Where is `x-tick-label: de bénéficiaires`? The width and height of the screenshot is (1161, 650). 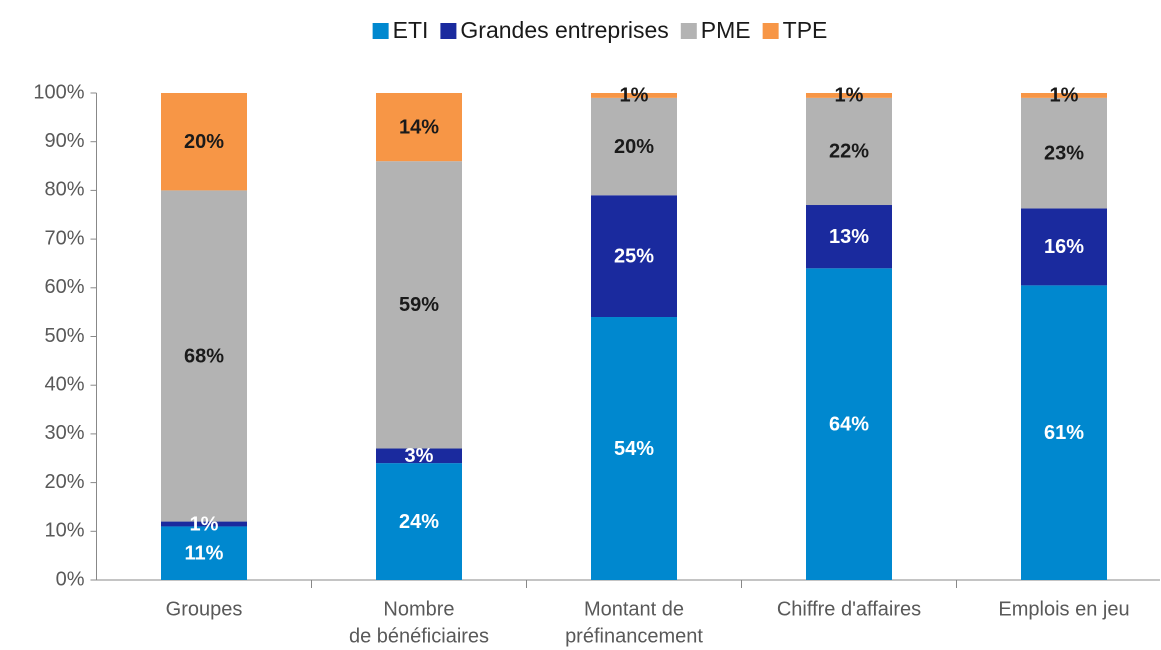
x-tick-label: de bénéficiaires is located at coordinates (419, 636).